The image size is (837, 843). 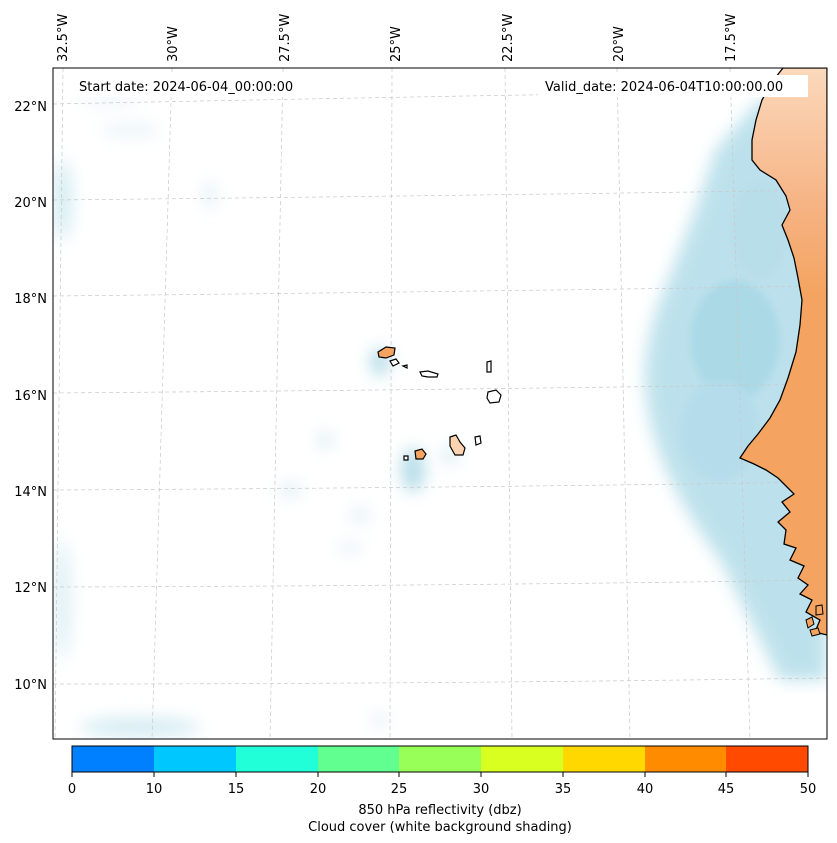 I want to click on colorbar-tick-10: 10, so click(x=154, y=789).